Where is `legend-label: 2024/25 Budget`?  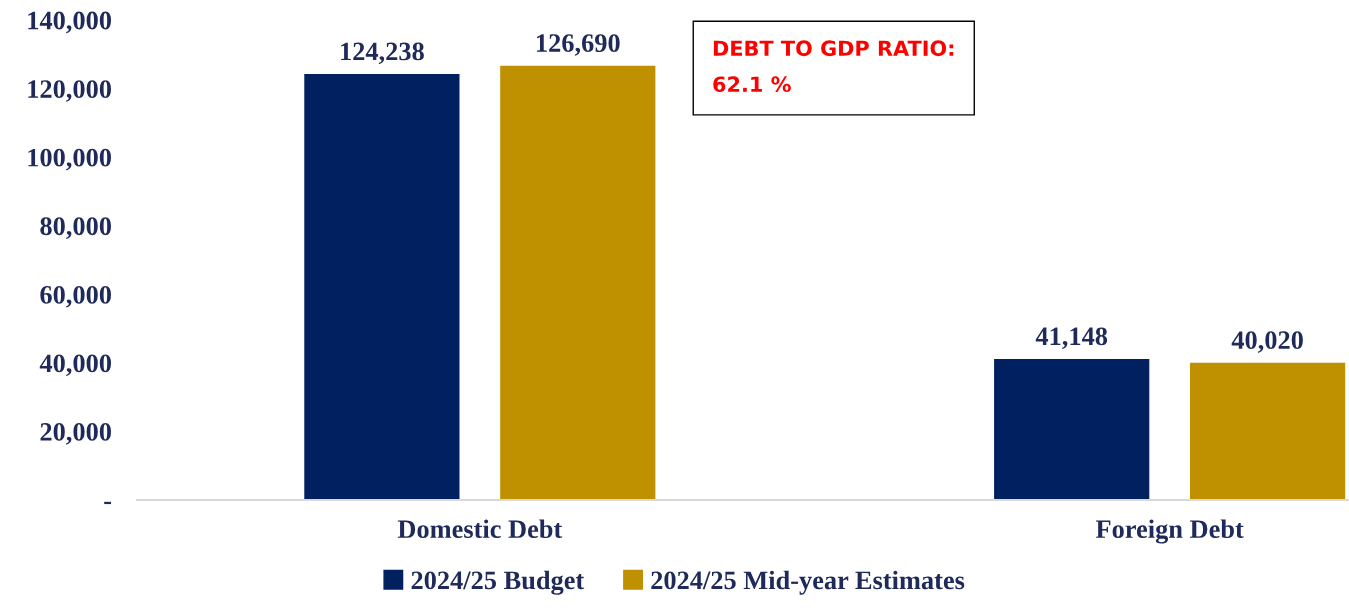
legend-label: 2024/25 Budget is located at coordinates (498, 582).